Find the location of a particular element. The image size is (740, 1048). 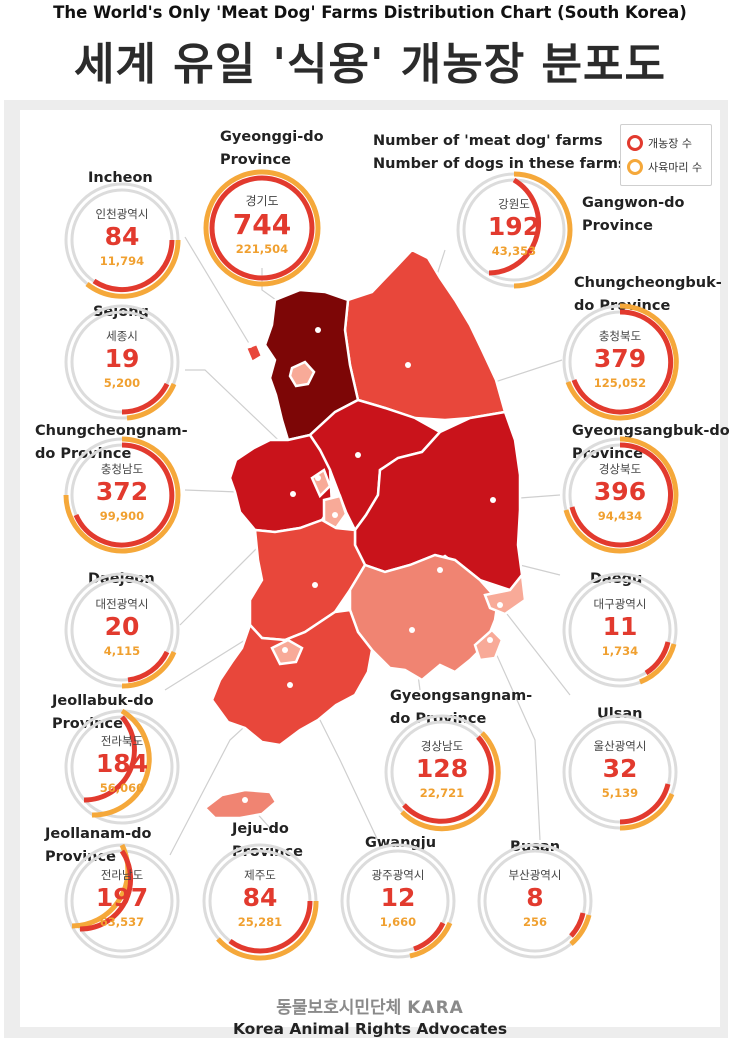

ko-name: 세종시 is located at coordinates (122, 336).